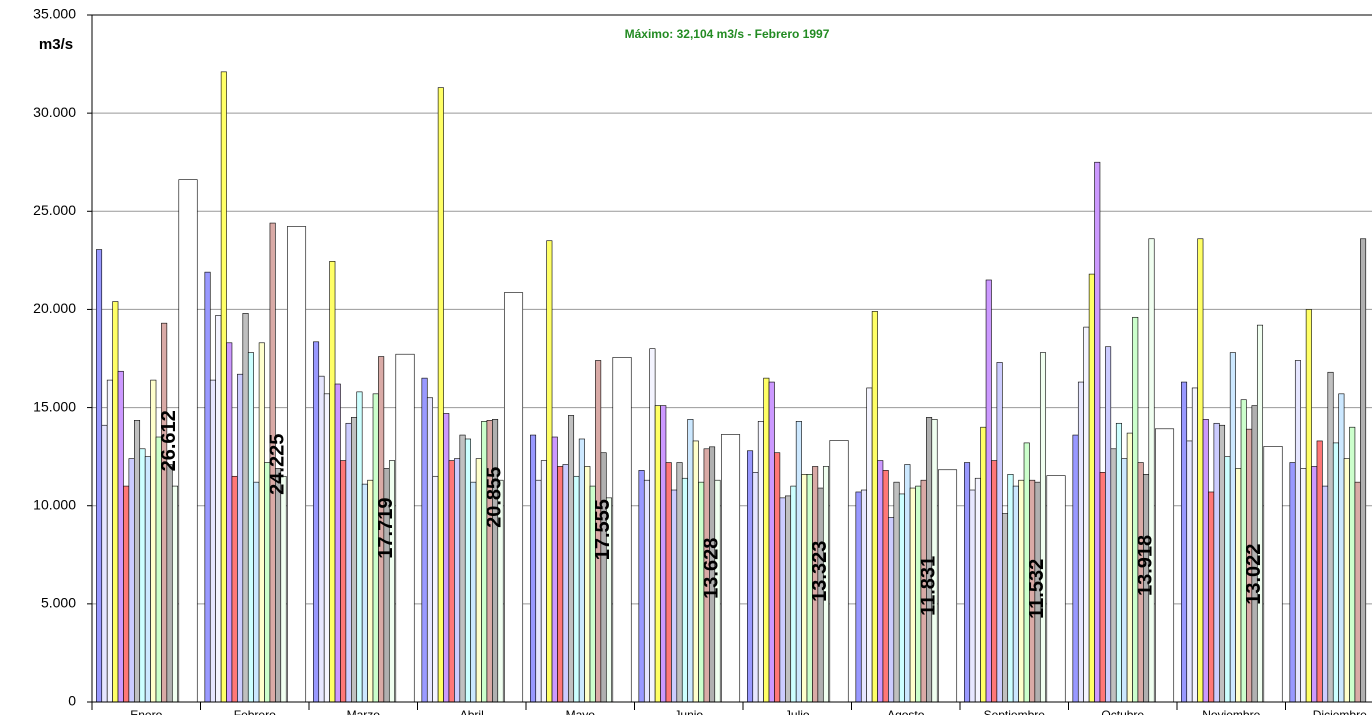  Describe the element at coordinates (1231, 711) in the screenshot. I see `x-tick-label: Noviembre` at that location.